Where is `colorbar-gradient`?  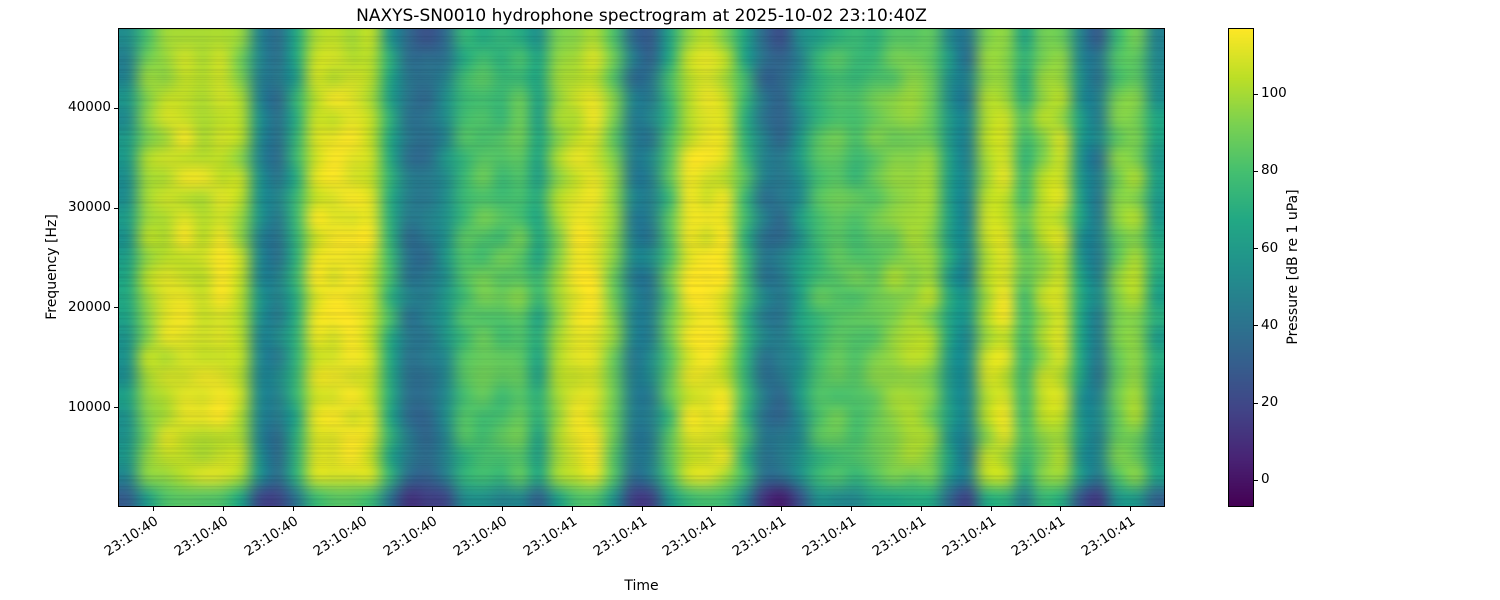 colorbar-gradient is located at coordinates (1241, 267).